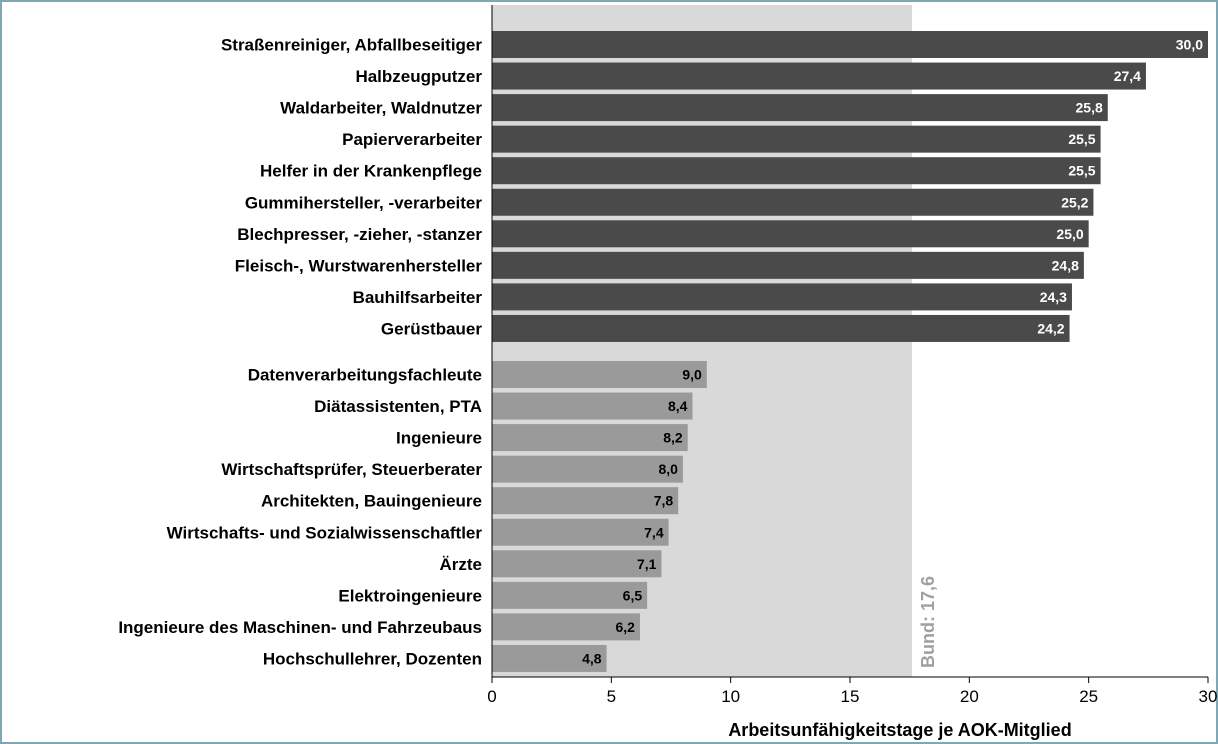 This screenshot has width=1218, height=744. I want to click on x-tick-label: 5, so click(611, 696).